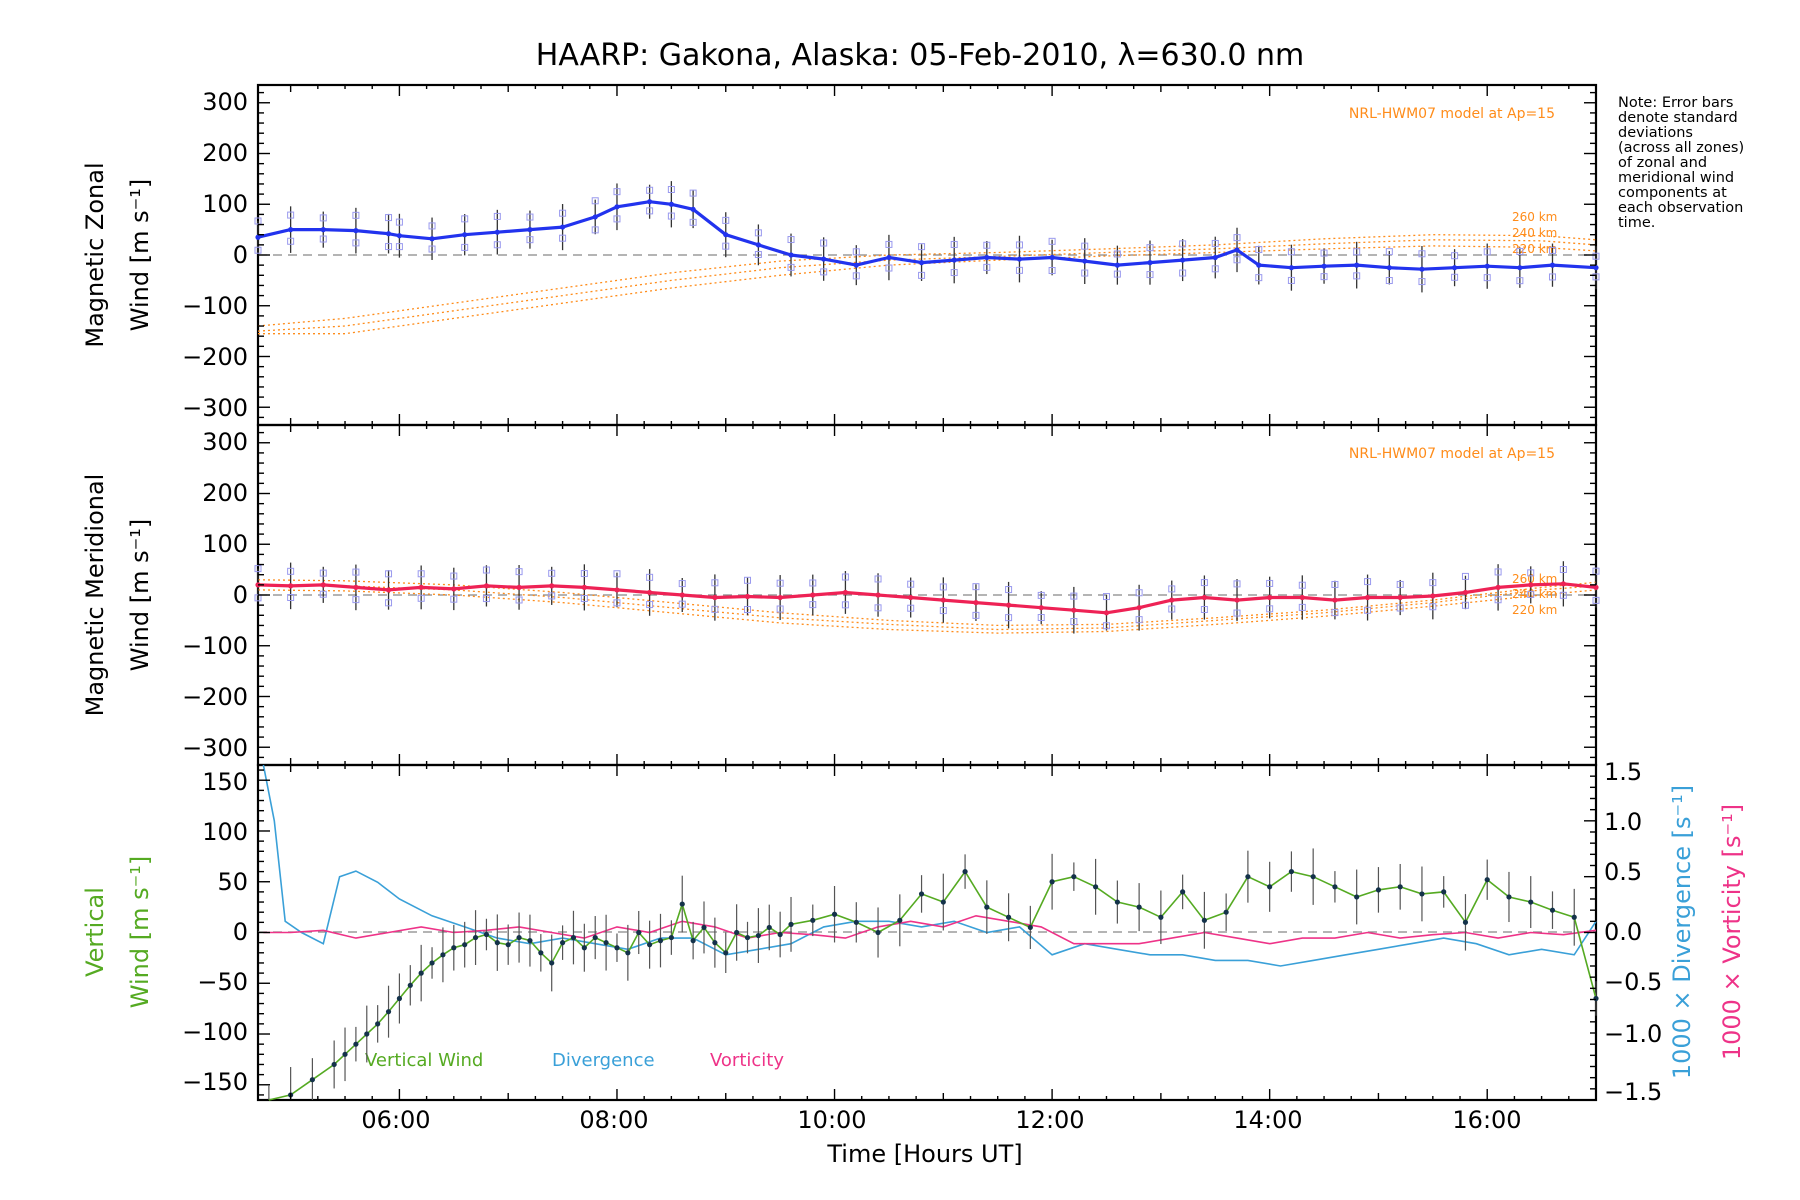  I want to click on vertical-ytick-label: 50, so click(232, 882).